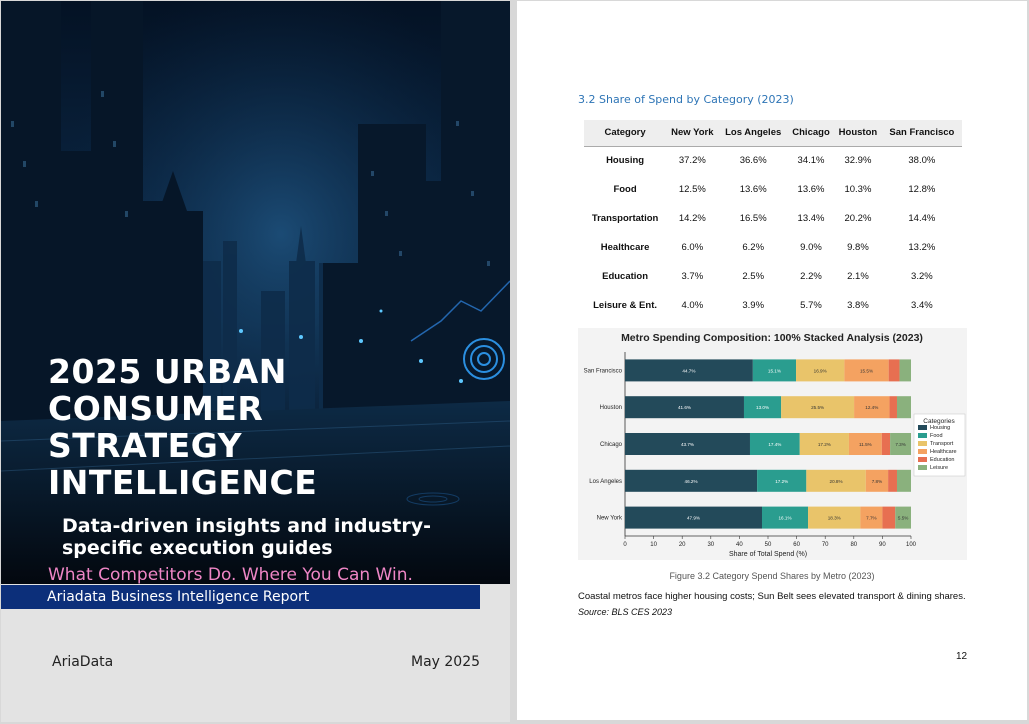 This screenshot has height=724, width=1029. Describe the element at coordinates (484, 359) in the screenshot. I see `target-ring-icon` at that location.